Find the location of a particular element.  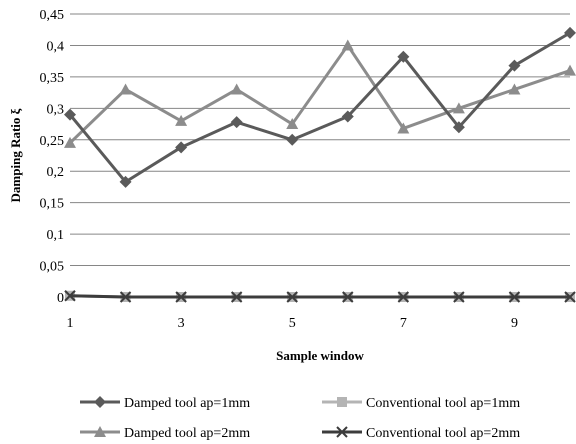

y-tick-label: 0,4 is located at coordinates (56, 46).